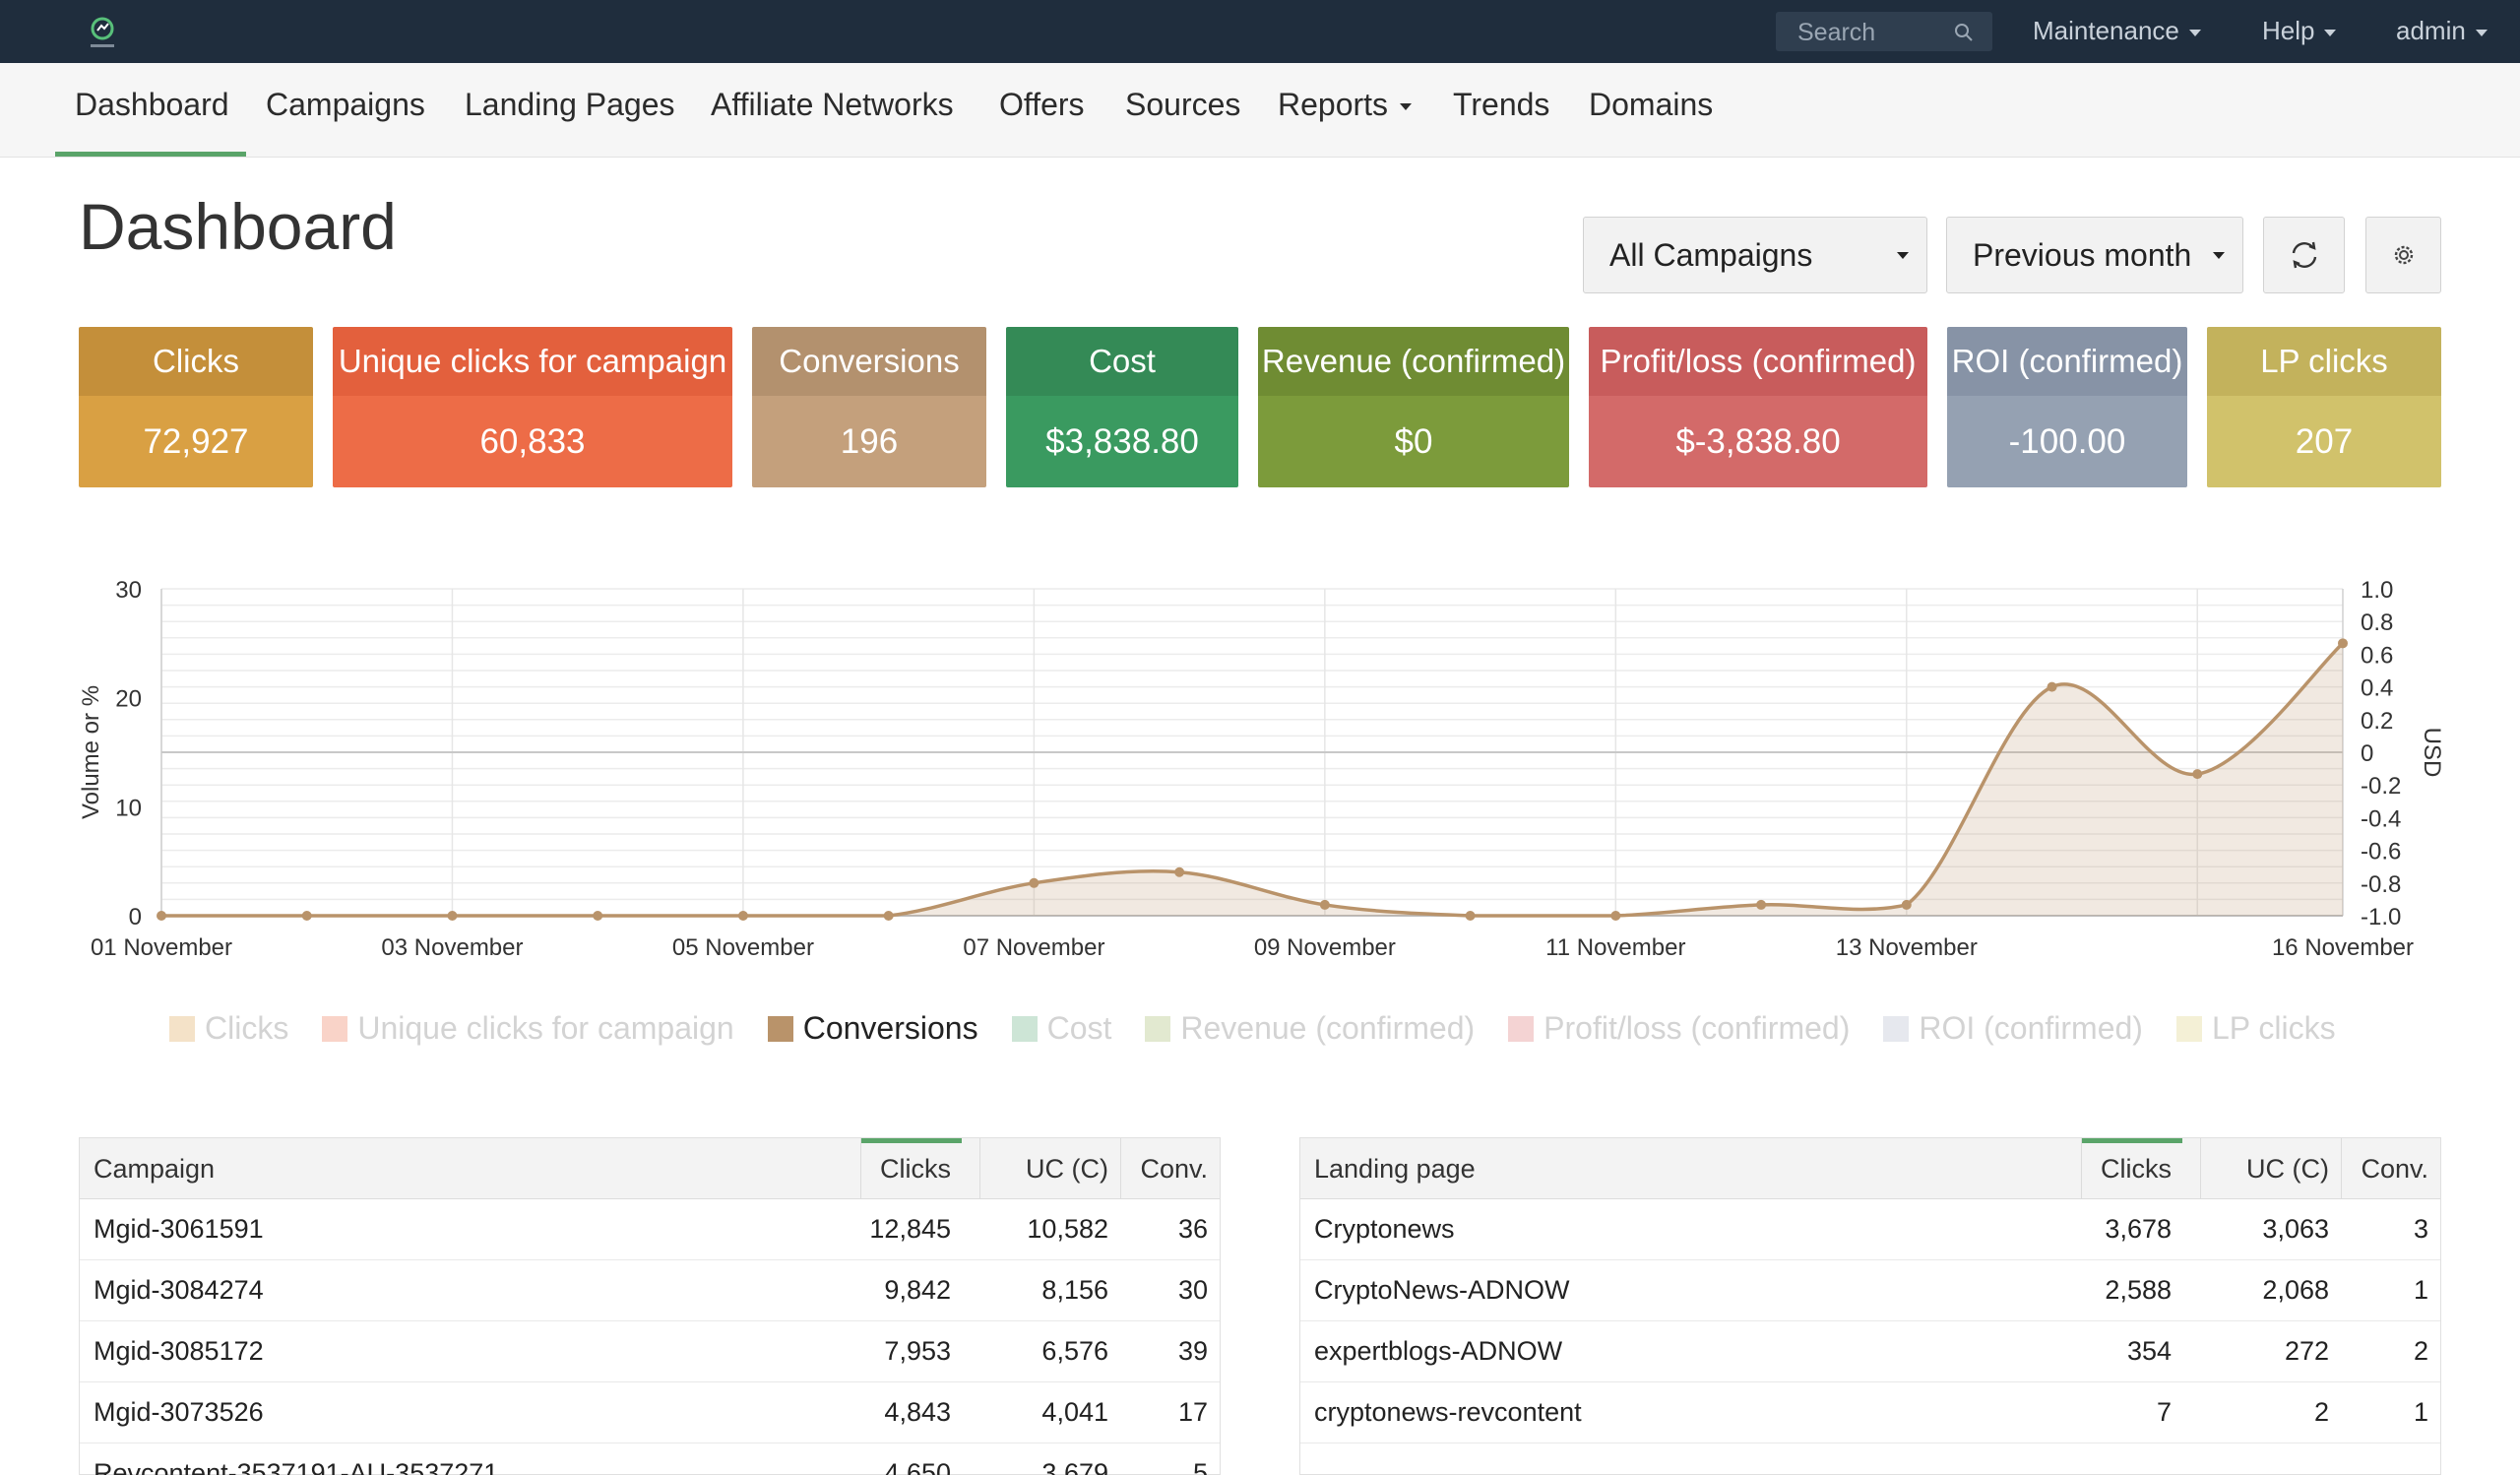 This screenshot has height=1475, width=2520. I want to click on cell-name: Revcontent-3537191-AU-3537271, so click(296, 1467).